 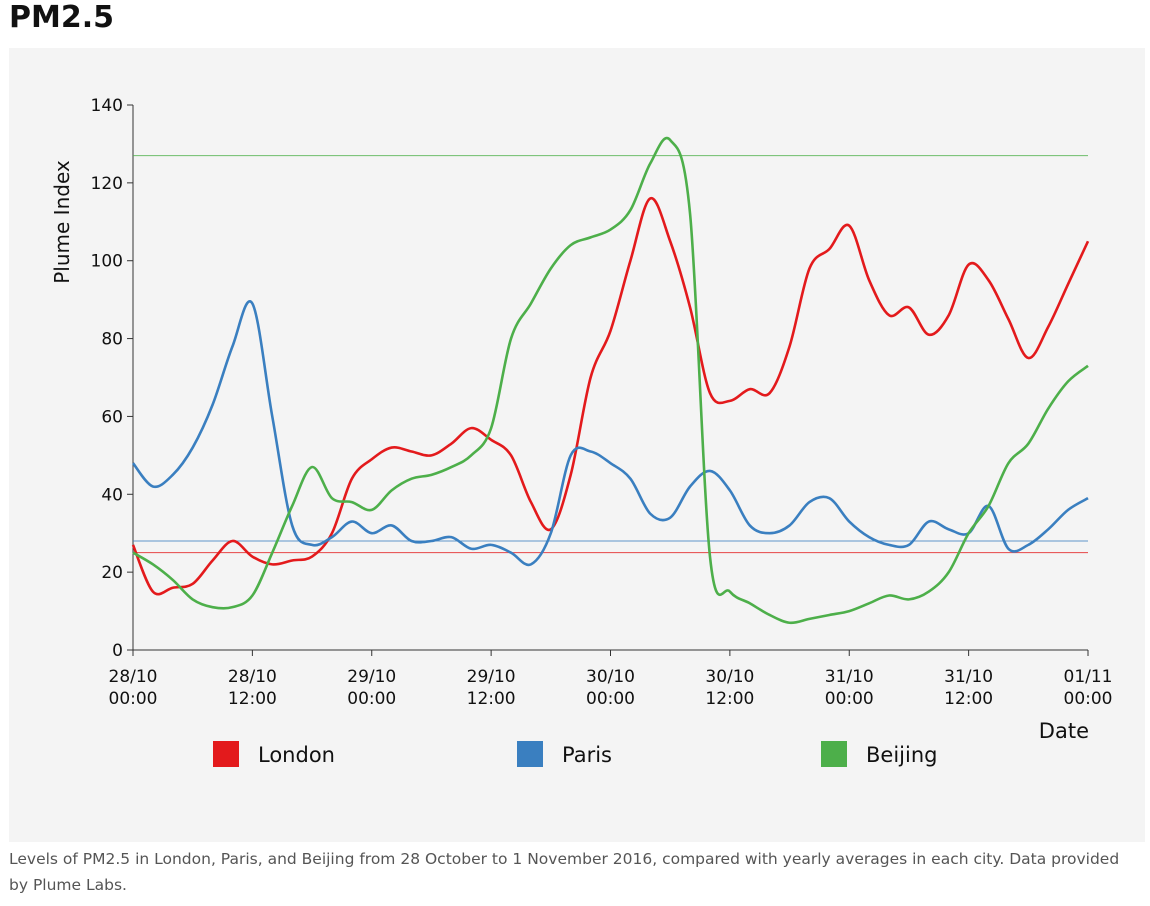 What do you see at coordinates (1088, 688) in the screenshot?
I see `x-tick-label: 01/11 00:00` at bounding box center [1088, 688].